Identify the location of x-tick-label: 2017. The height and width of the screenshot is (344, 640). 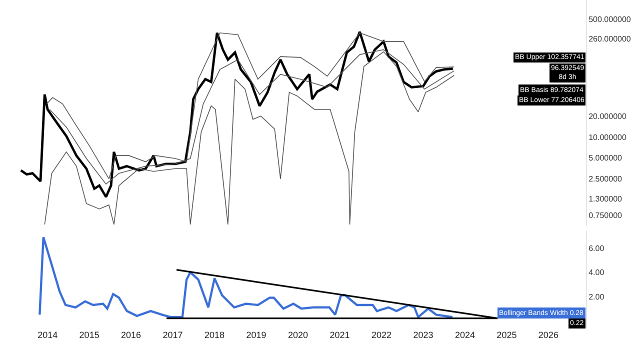
(172, 335).